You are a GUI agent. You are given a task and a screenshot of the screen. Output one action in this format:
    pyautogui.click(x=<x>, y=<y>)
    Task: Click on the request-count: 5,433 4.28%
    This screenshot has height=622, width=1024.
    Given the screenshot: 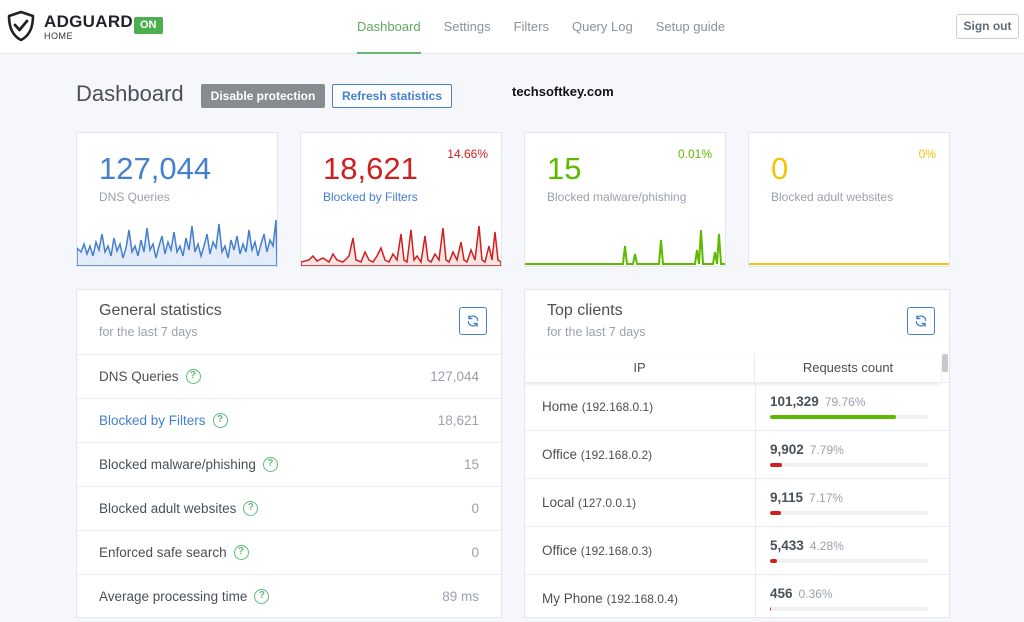 What is the action you would take?
    pyautogui.click(x=807, y=545)
    